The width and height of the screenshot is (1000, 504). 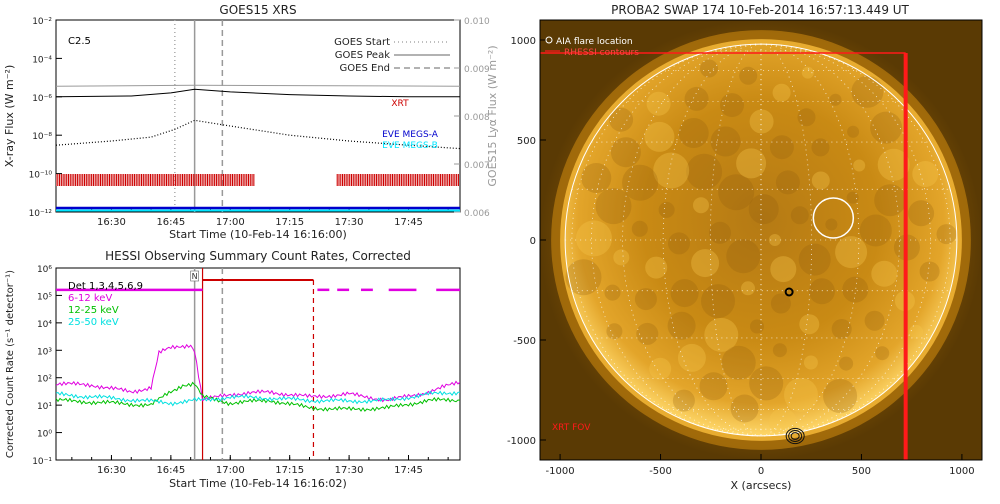 I want to click on hessi-x-tick-label: 16:45, so click(x=170, y=470).